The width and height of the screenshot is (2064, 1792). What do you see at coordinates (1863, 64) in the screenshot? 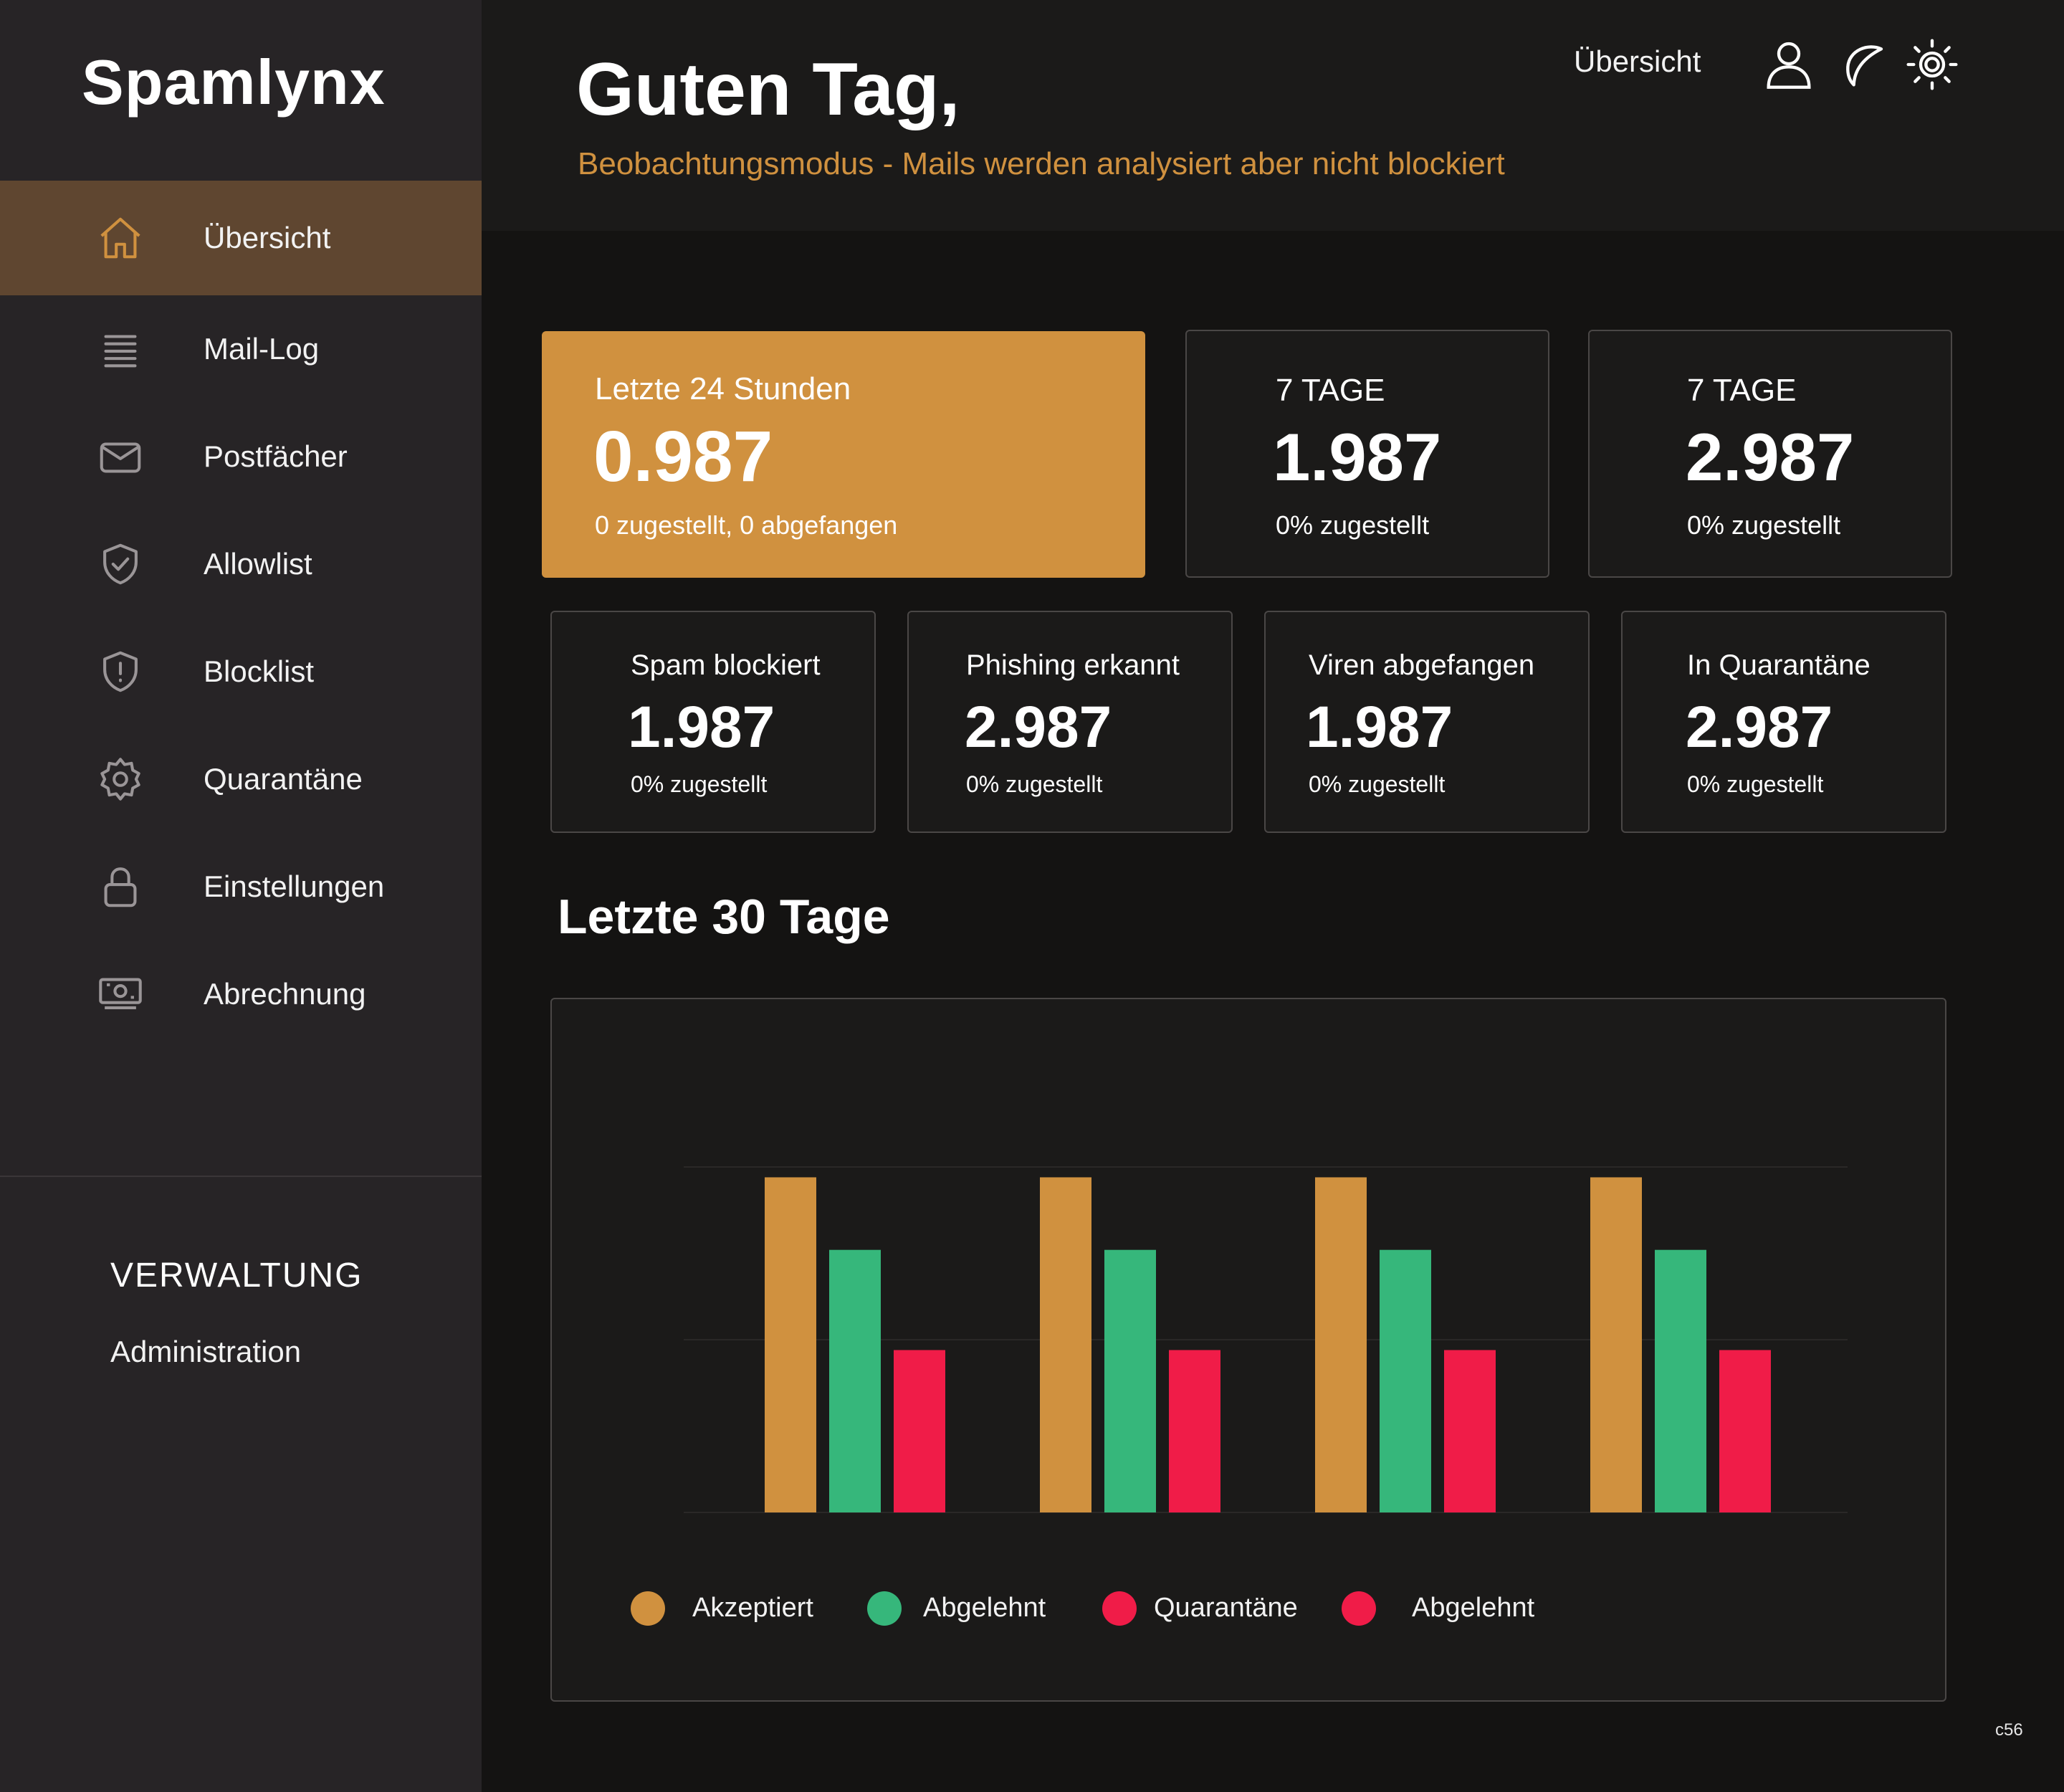
I see `moon-icon` at bounding box center [1863, 64].